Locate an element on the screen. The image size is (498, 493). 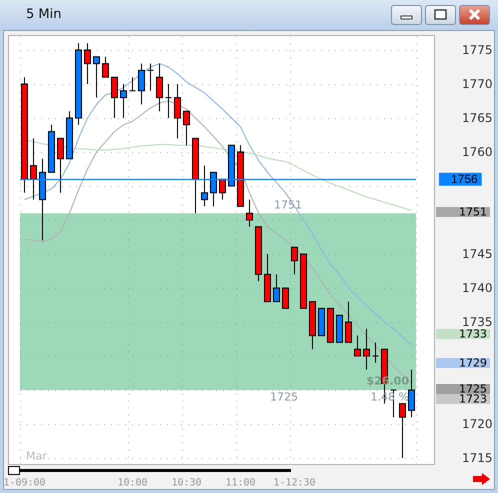
y-tick-label: 1720 is located at coordinates (477, 424).